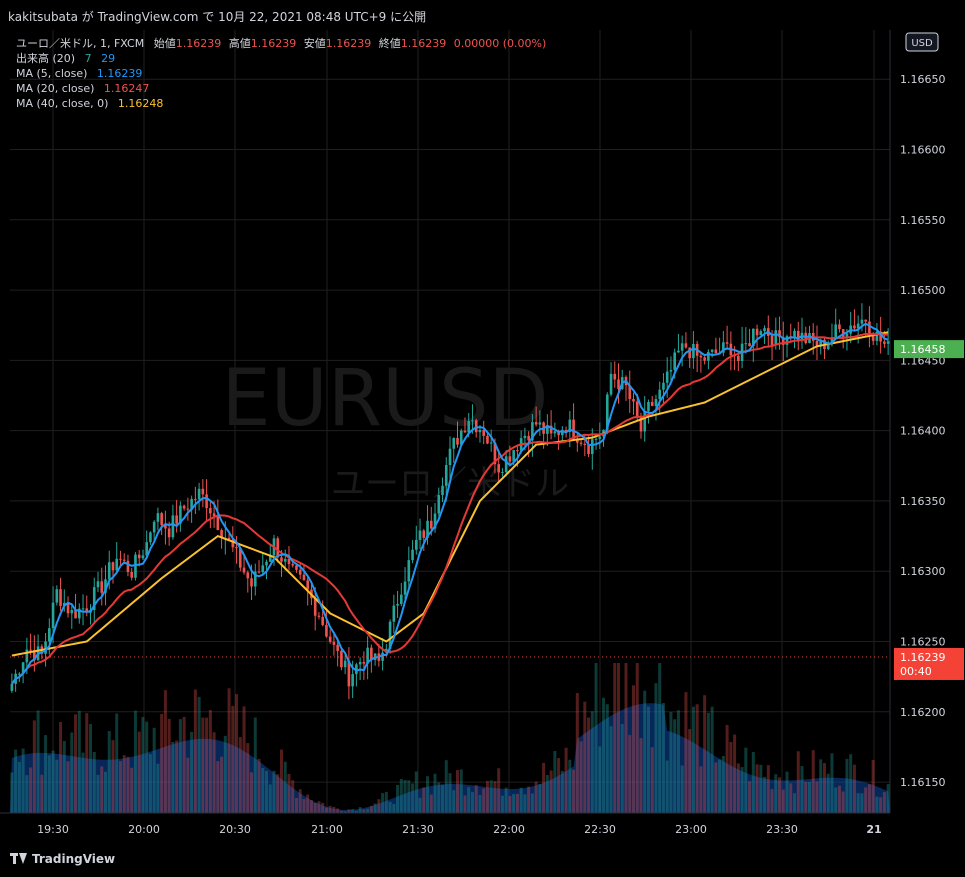 Image resolution: width=965 pixels, height=877 pixels. Describe the element at coordinates (281, 73) in the screenshot. I see `ma5-legend-row: MA (5, close) 1.16239` at that location.